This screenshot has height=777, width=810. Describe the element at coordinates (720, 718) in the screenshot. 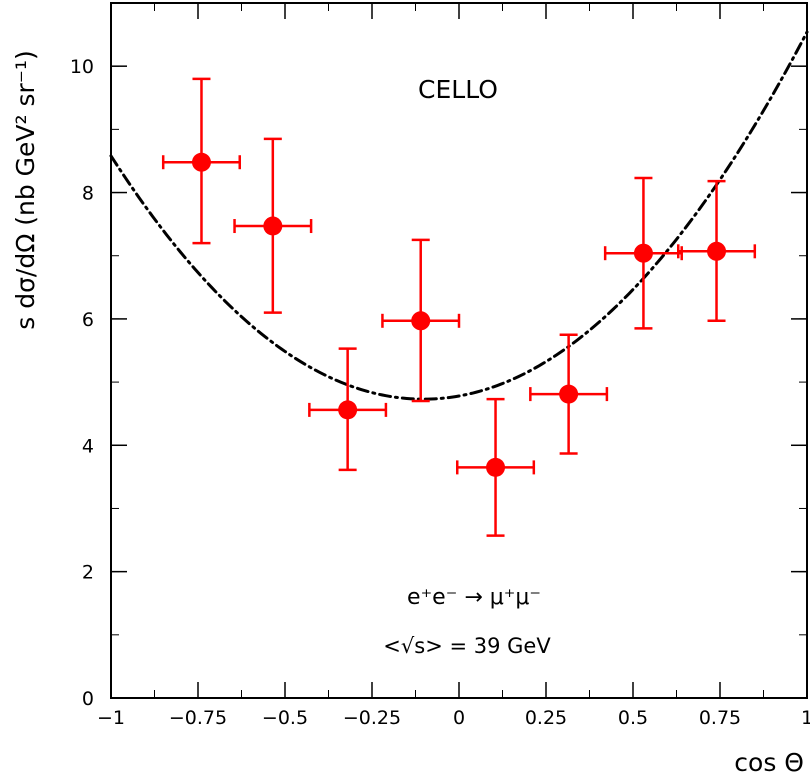

I see `x-tick-label: 0.75` at that location.